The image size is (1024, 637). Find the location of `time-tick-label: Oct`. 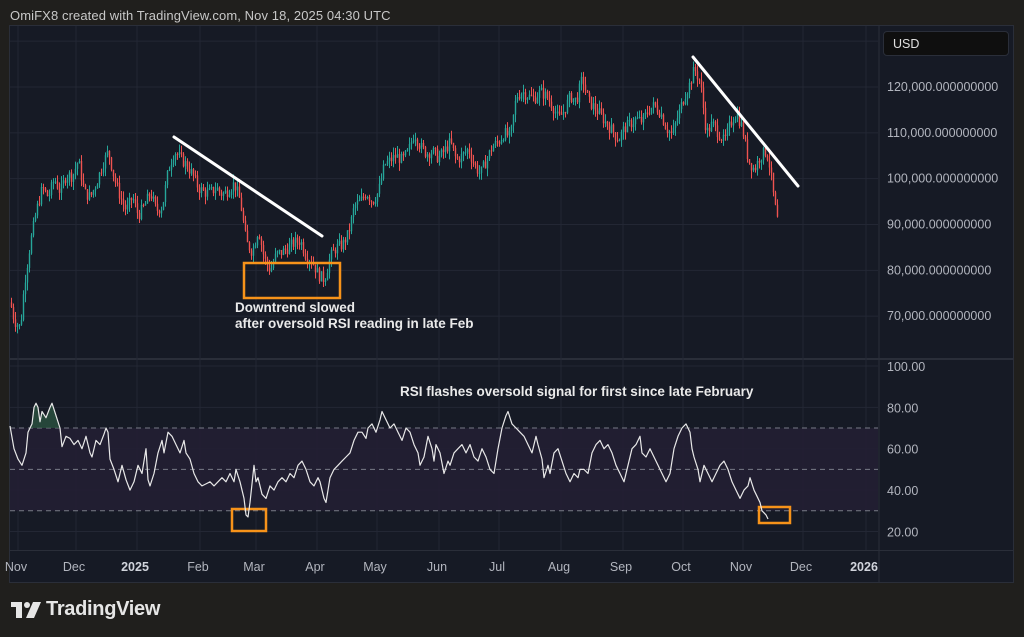

time-tick-label: Oct is located at coordinates (681, 567).